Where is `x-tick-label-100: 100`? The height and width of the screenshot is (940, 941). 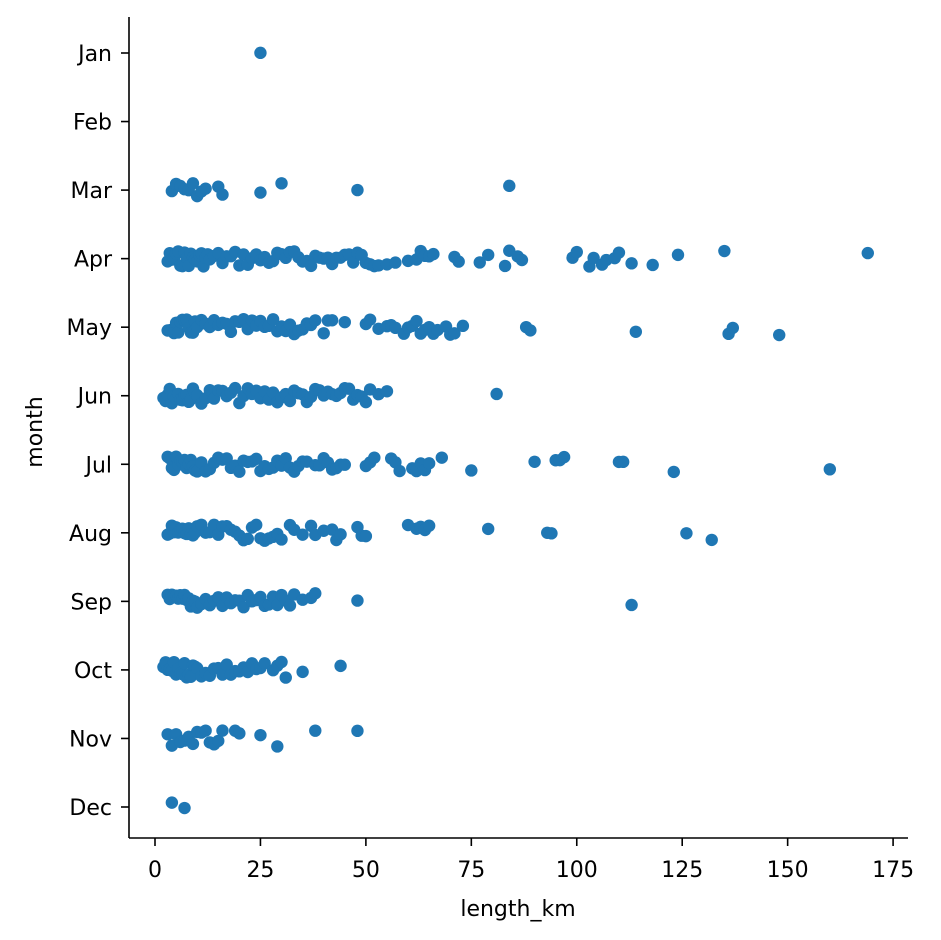 x-tick-label-100: 100 is located at coordinates (577, 870).